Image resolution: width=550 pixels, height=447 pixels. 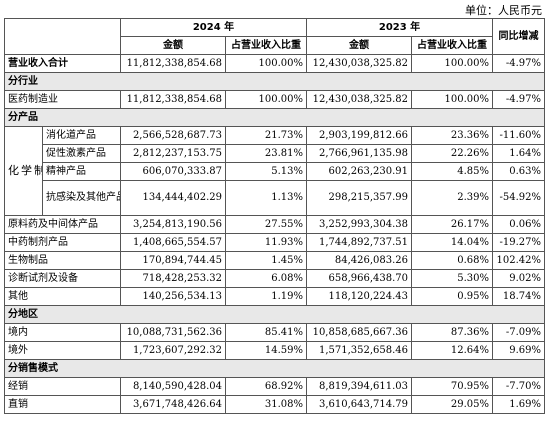 I want to click on amt-2023: 298,215,357.99, so click(x=359, y=198).